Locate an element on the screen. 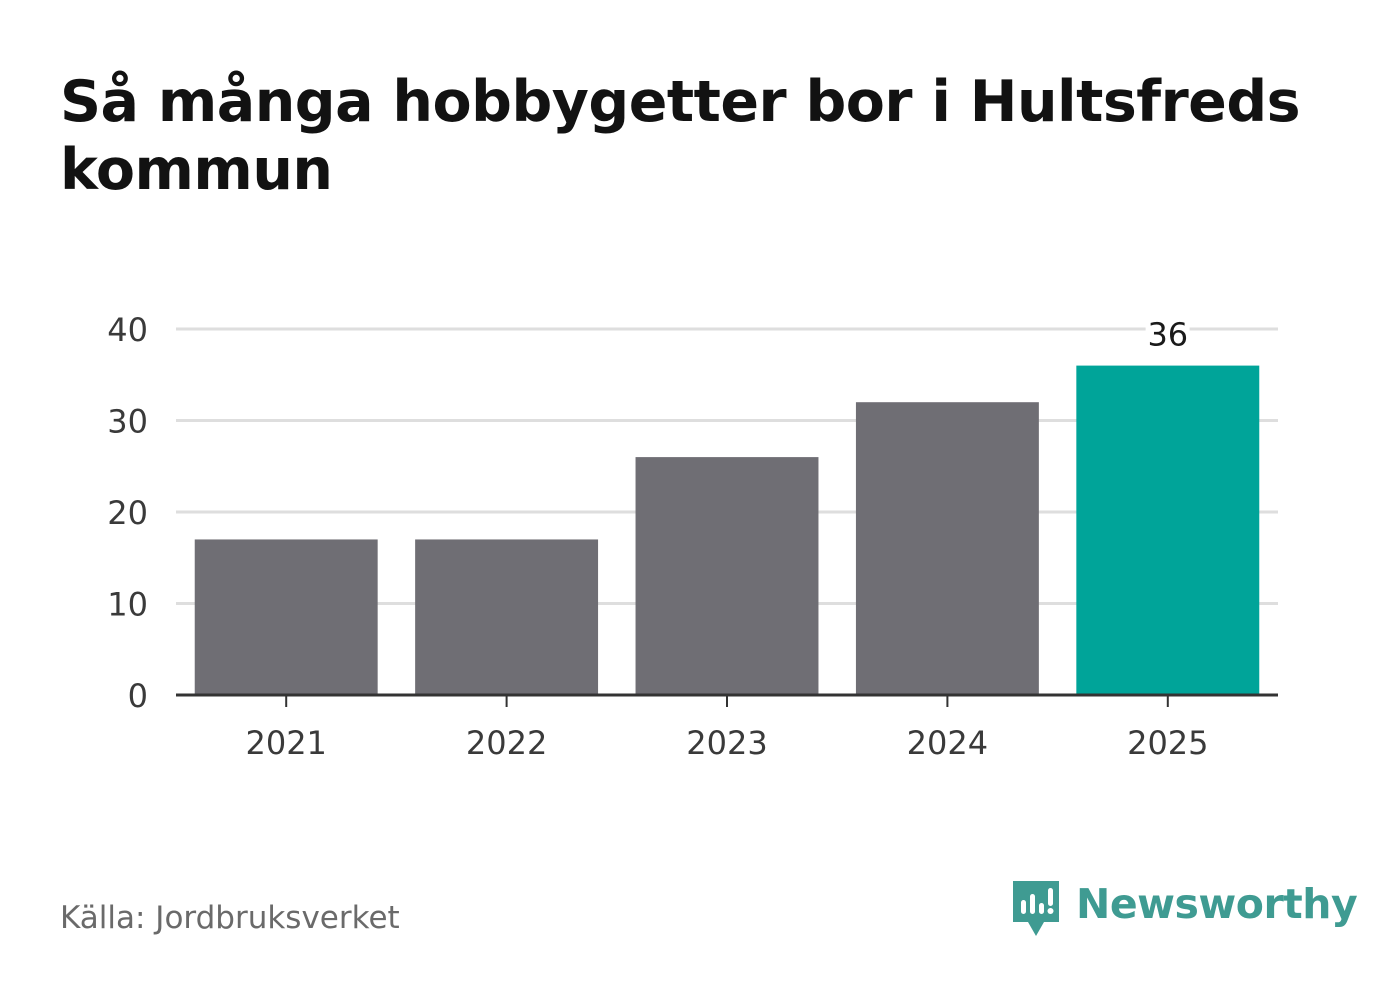 The image size is (1382, 999). x-tick-label: 2022 is located at coordinates (506, 743).